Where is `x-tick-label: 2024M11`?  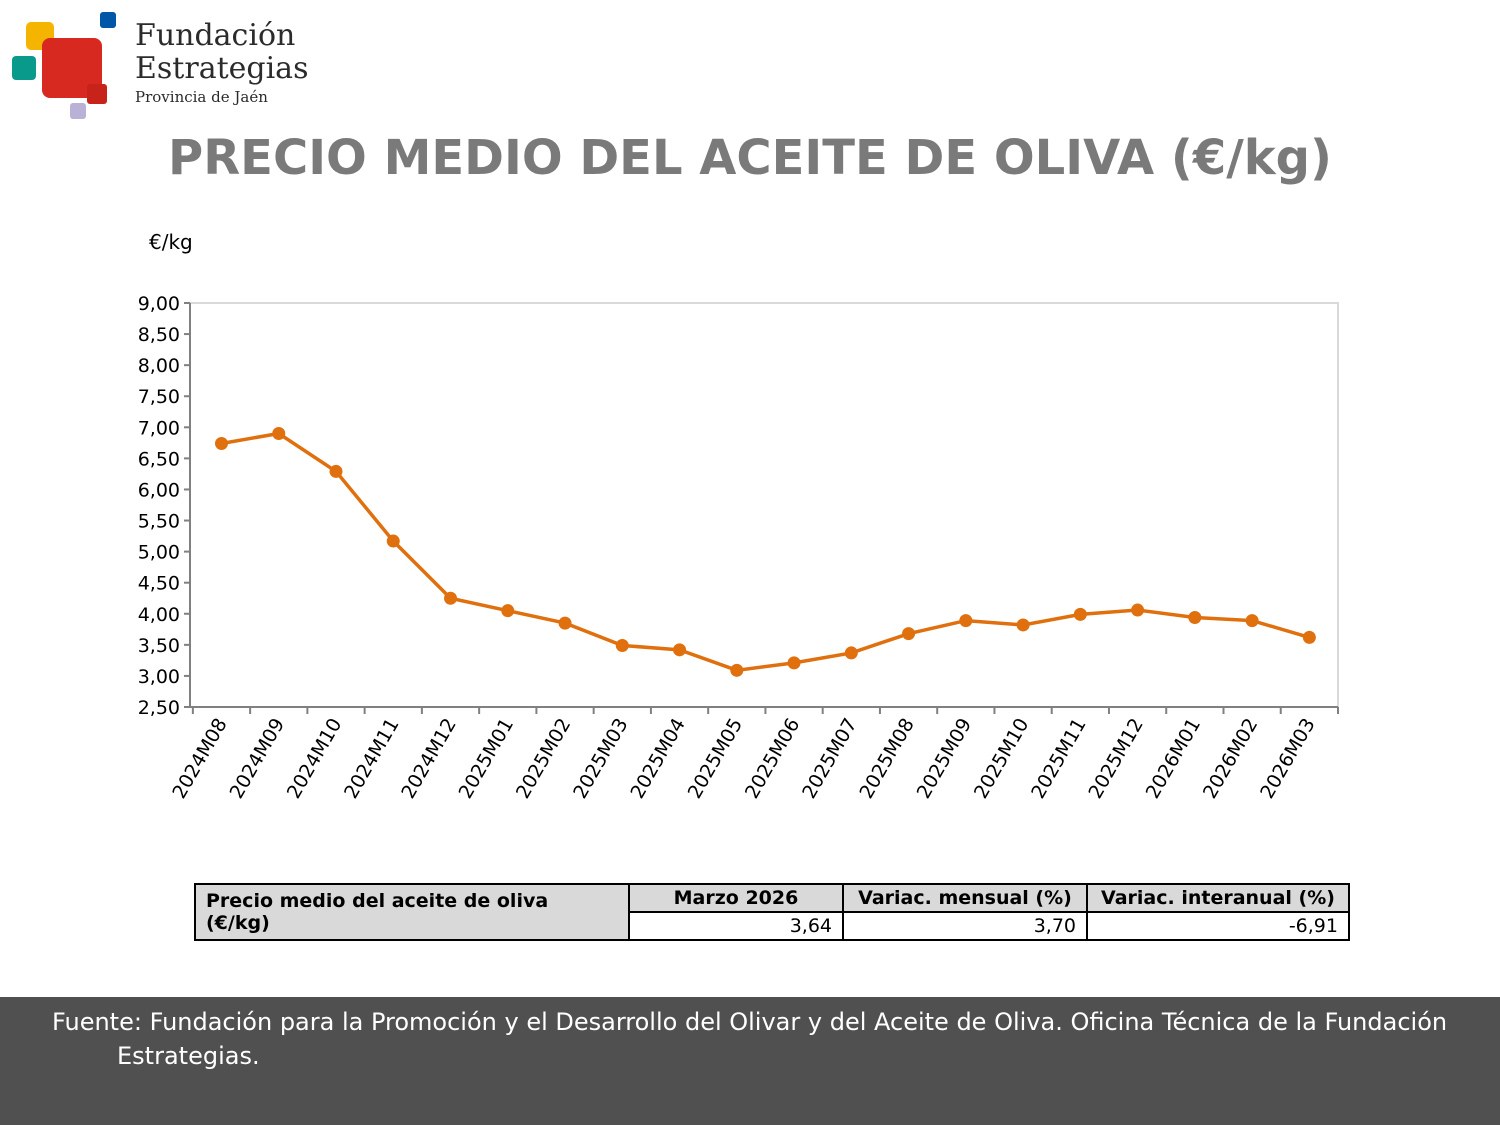
x-tick-label: 2024M11 is located at coordinates (372, 759).